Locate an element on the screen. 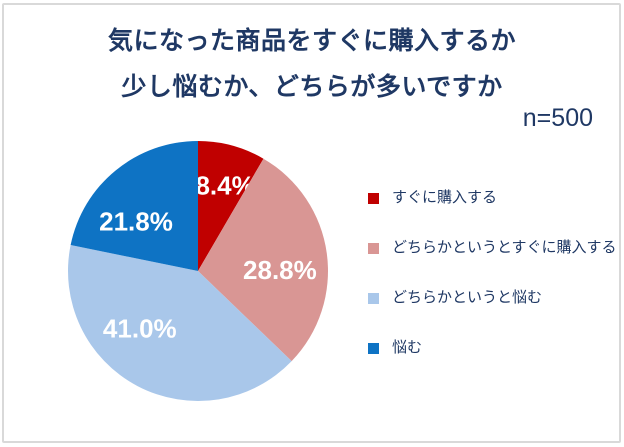  legend-item-rather-hesitate: どちらかというと悩む is located at coordinates (492, 298).